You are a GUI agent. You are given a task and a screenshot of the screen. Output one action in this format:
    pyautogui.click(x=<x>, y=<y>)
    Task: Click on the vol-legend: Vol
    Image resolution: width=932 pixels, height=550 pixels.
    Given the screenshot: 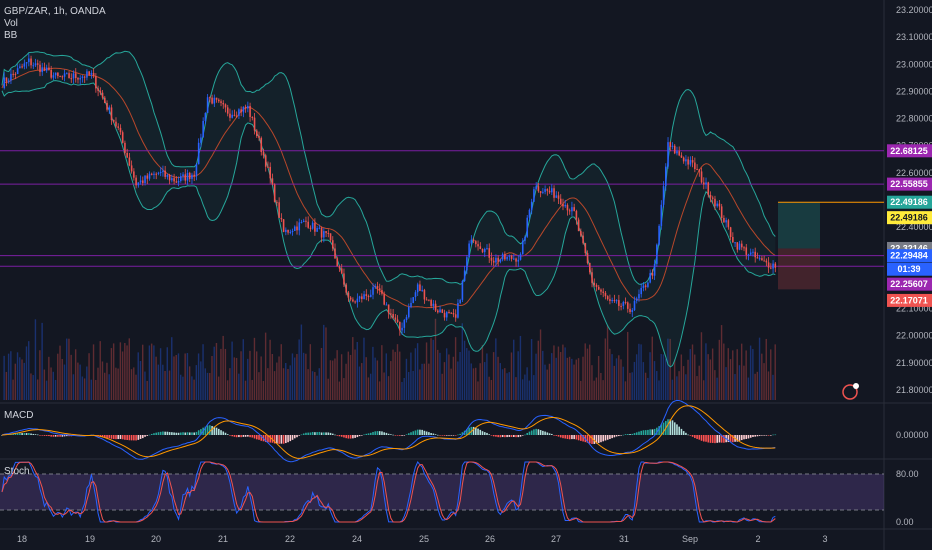 What is the action you would take?
    pyautogui.click(x=11, y=23)
    